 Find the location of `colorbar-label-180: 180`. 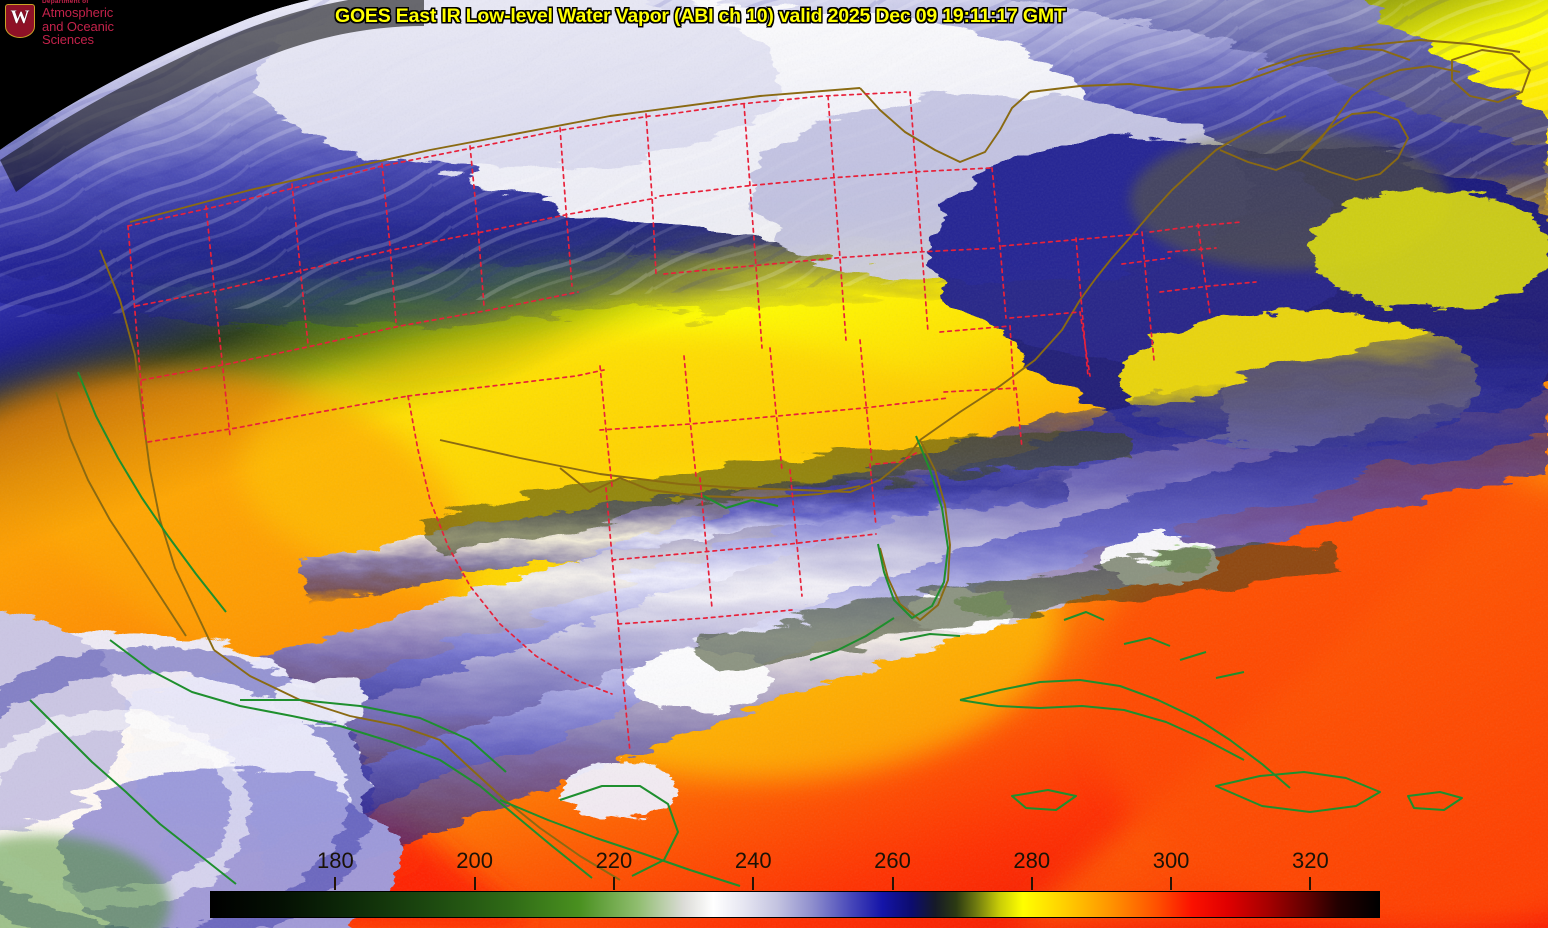

colorbar-label-180: 180 is located at coordinates (335, 860).